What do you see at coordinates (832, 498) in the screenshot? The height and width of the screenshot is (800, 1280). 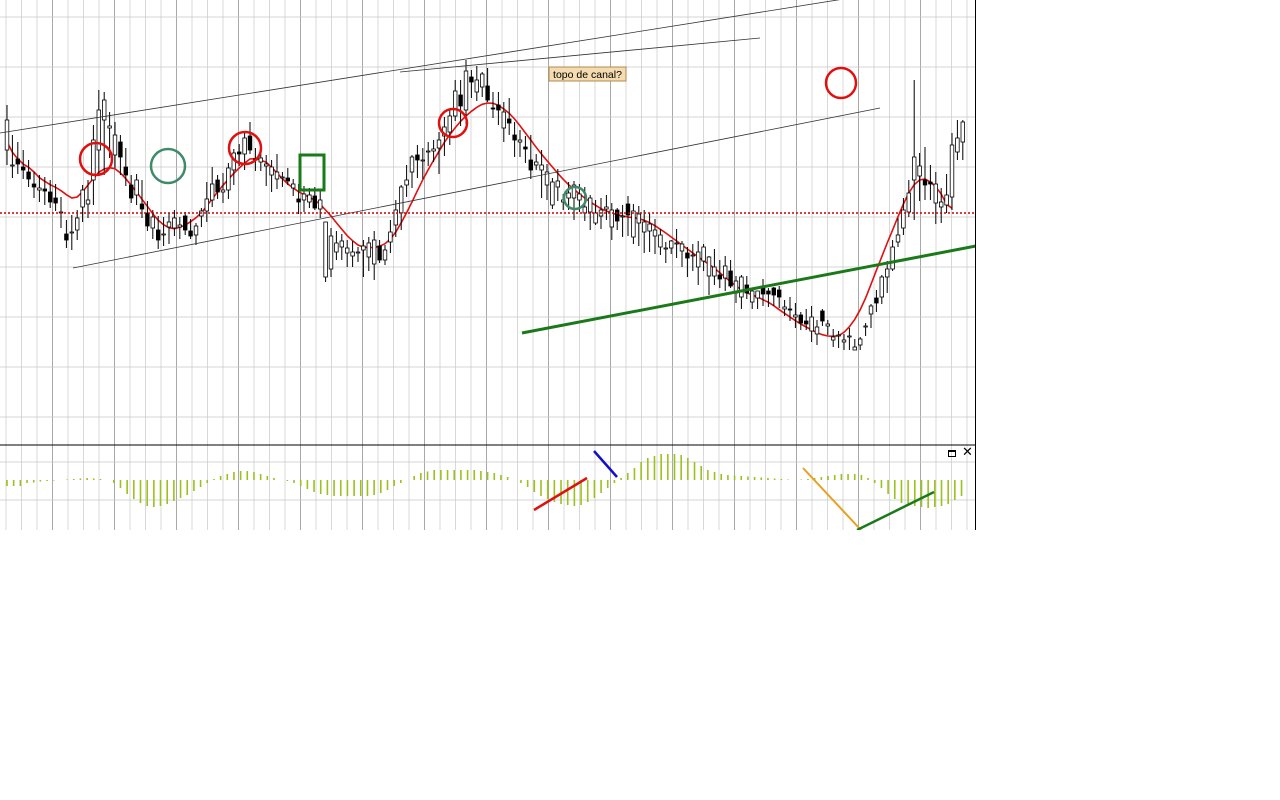 I see `macd-trend-line-orange` at bounding box center [832, 498].